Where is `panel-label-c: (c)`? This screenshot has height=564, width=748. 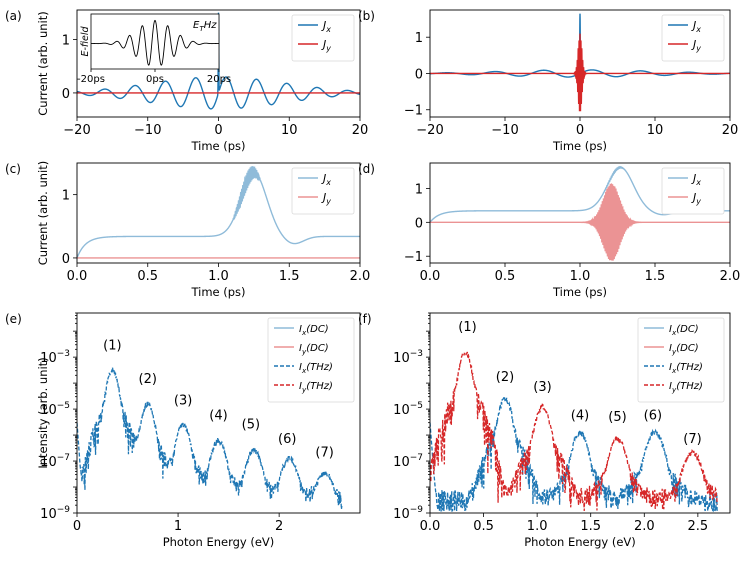
panel-label-c: (c) is located at coordinates (13, 169).